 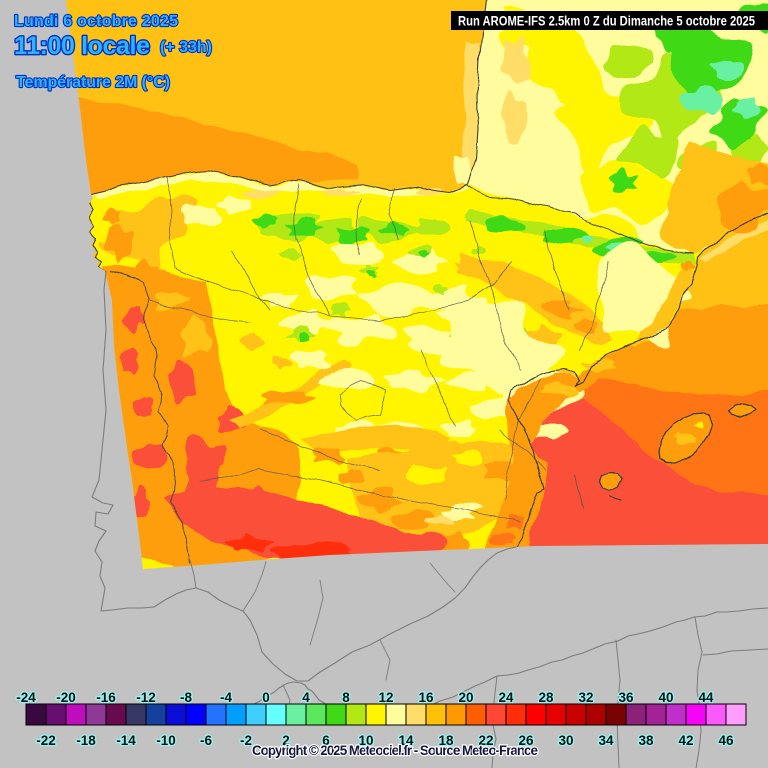 What do you see at coordinates (126, 740) in the screenshot?
I see `svg-text: -14` at bounding box center [126, 740].